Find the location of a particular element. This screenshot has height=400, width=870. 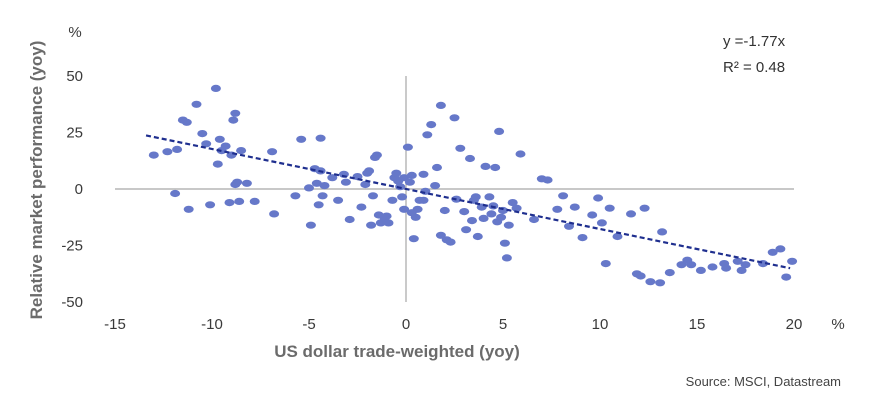

x-tick-label: -5 is located at coordinates (308, 324).